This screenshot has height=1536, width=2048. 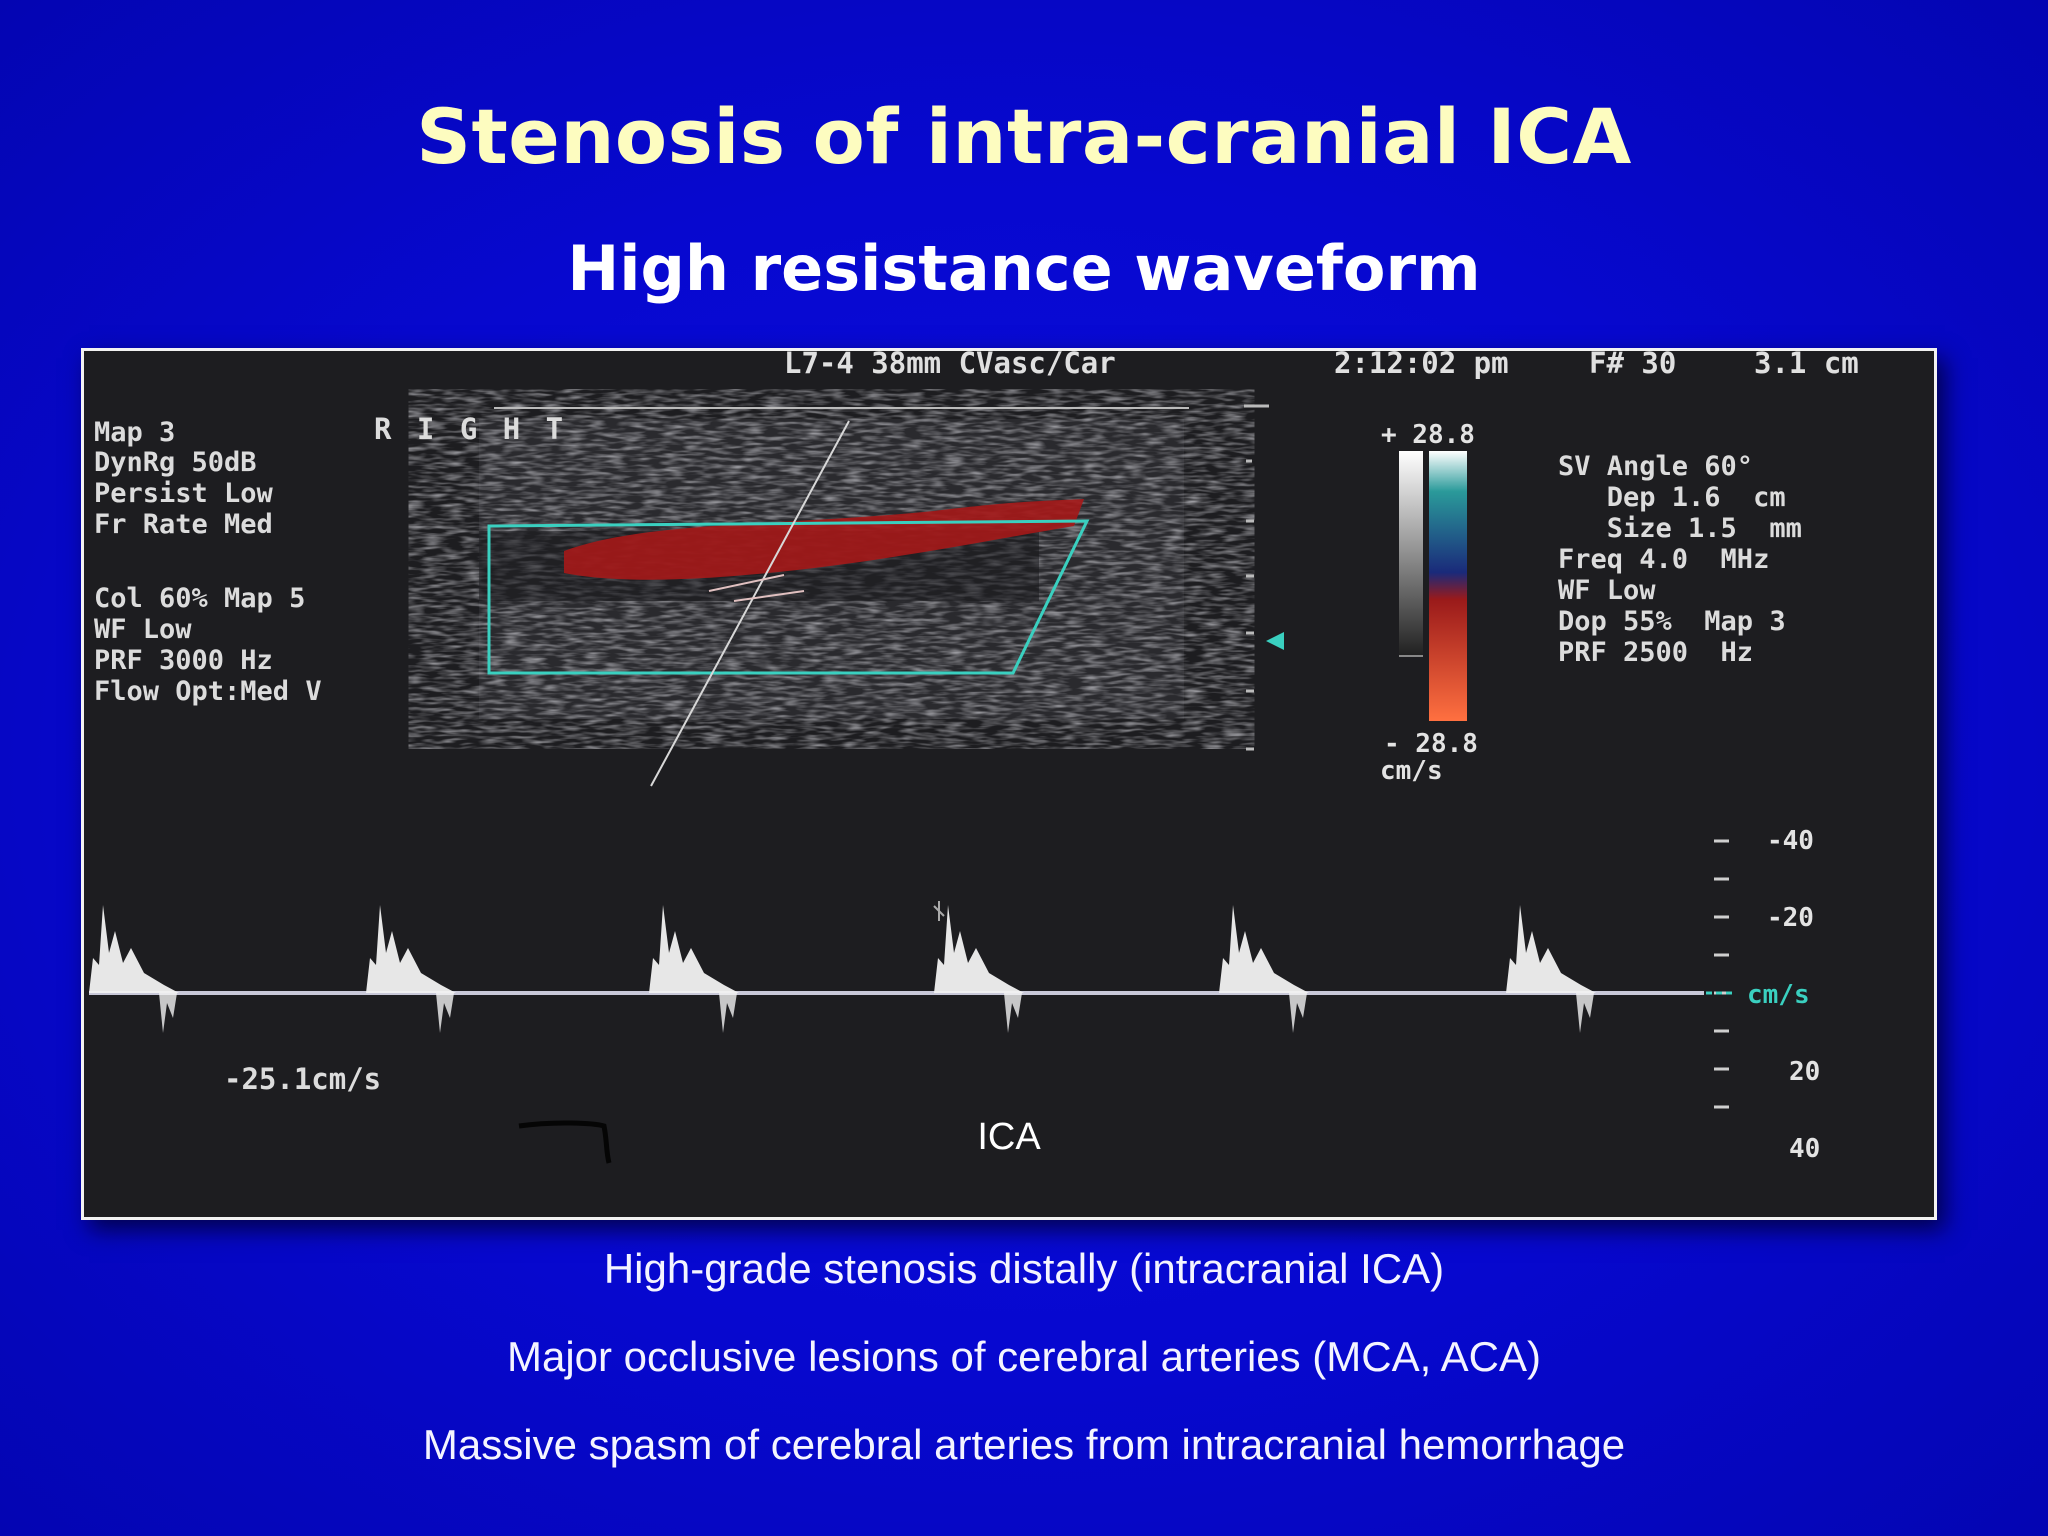 I want to click on param-dop: Dop 55% Map 3, so click(x=1672, y=621).